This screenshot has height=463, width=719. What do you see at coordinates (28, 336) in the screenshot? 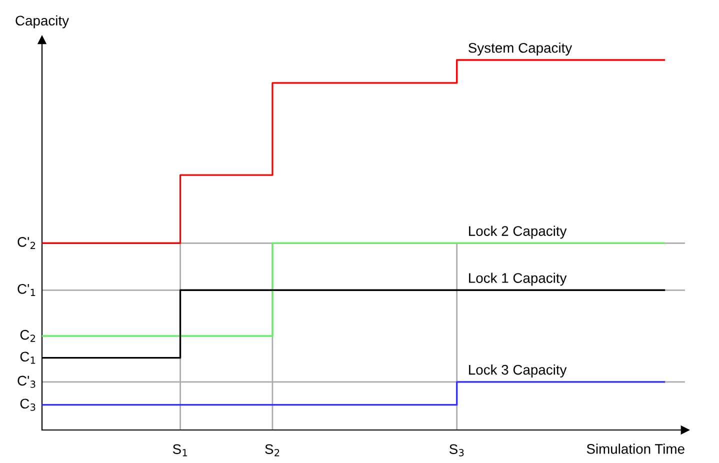
I see `text: C$_{2}$` at bounding box center [28, 336].